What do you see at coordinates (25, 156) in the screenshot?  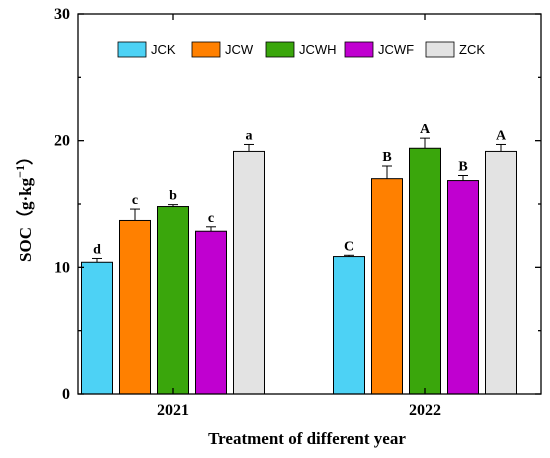 I see `y-axis-title-close: ）` at bounding box center [25, 156].